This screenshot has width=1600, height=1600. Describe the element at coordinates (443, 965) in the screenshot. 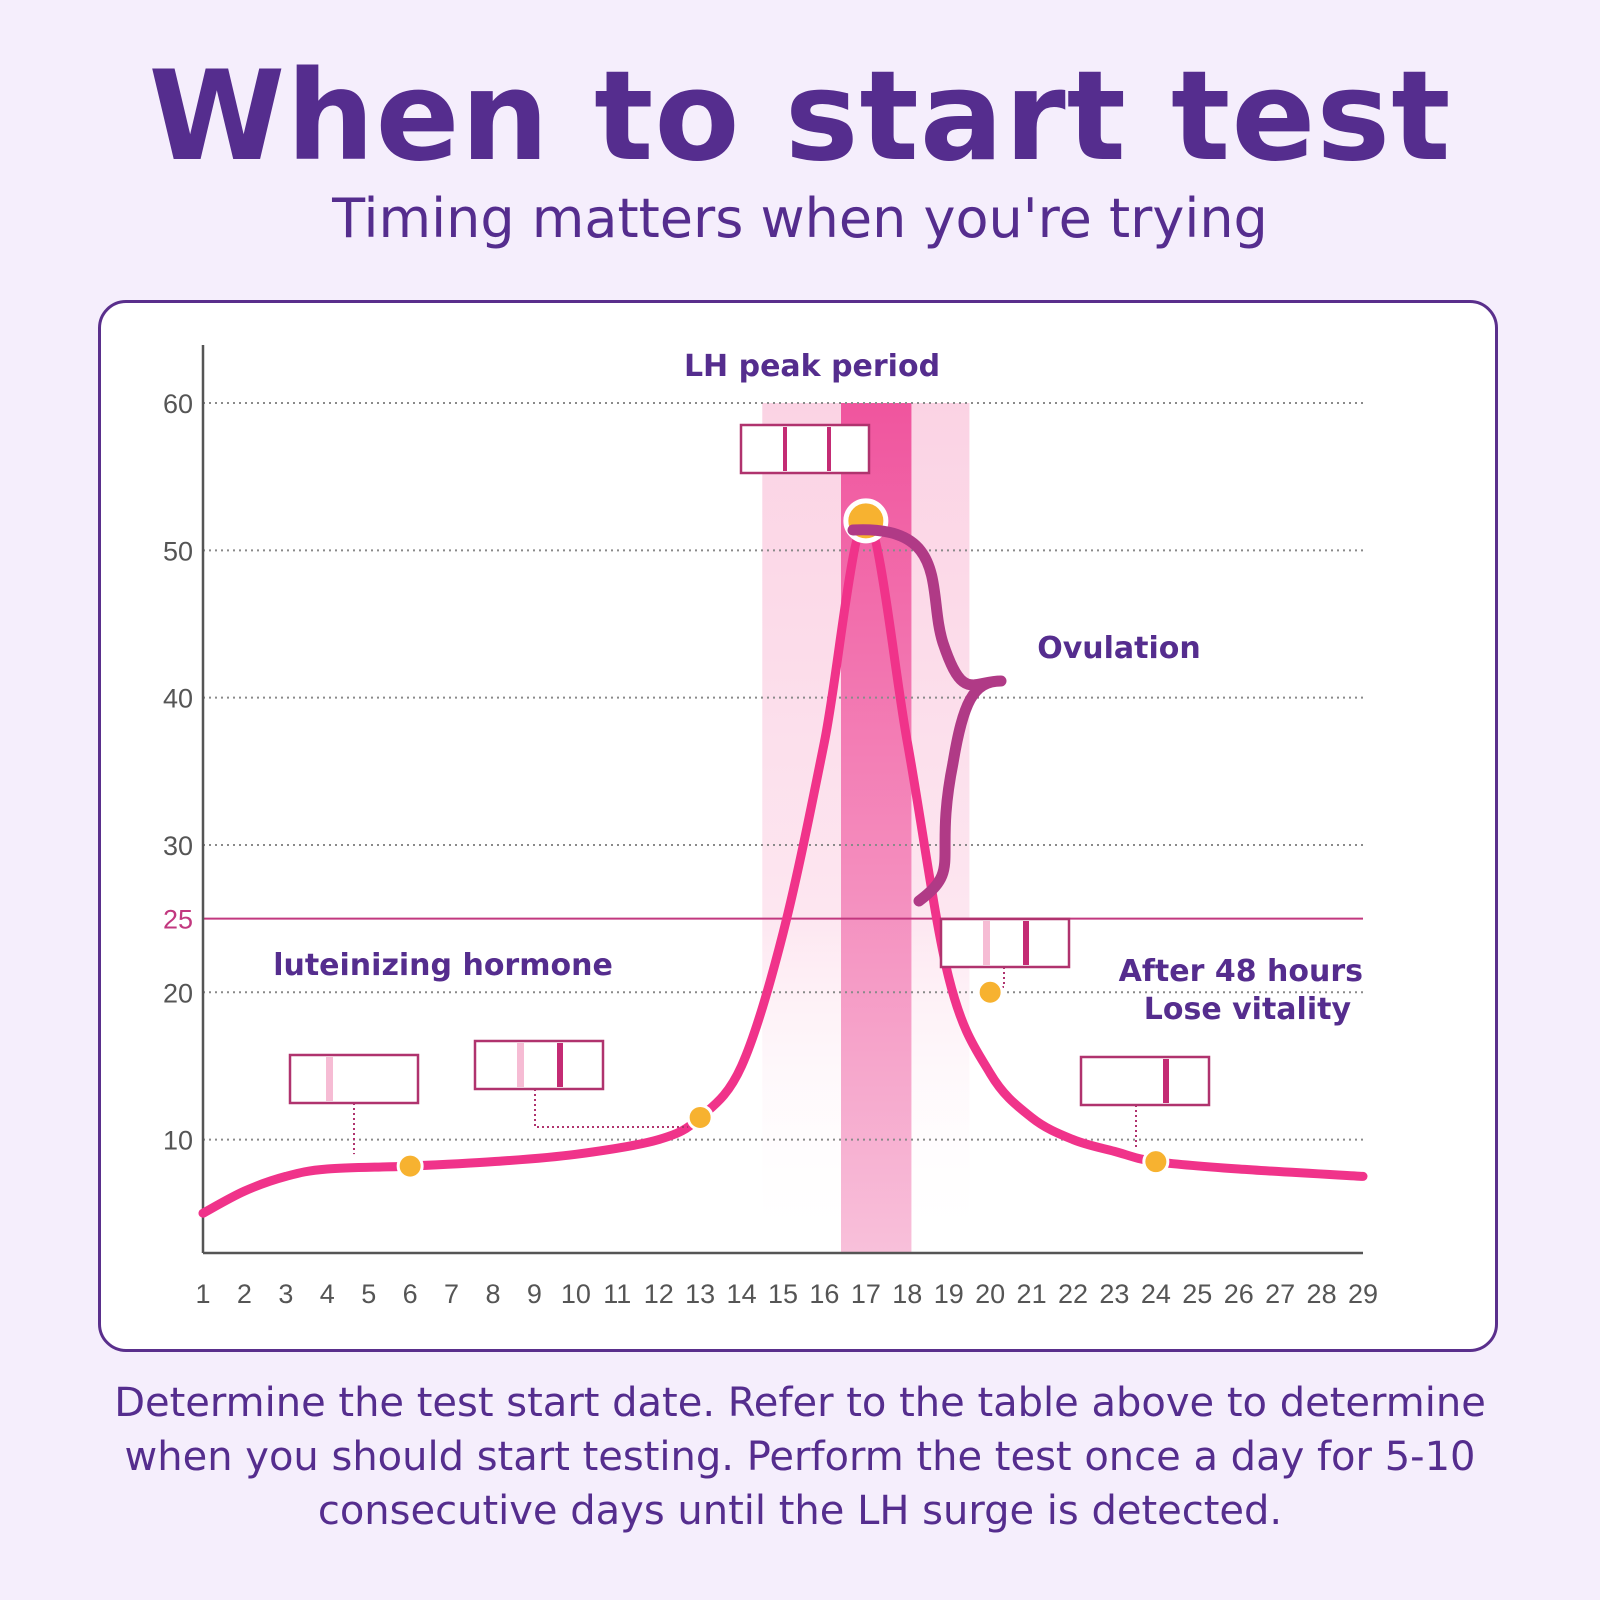

I see `series-label: luteinizing hormone` at that location.